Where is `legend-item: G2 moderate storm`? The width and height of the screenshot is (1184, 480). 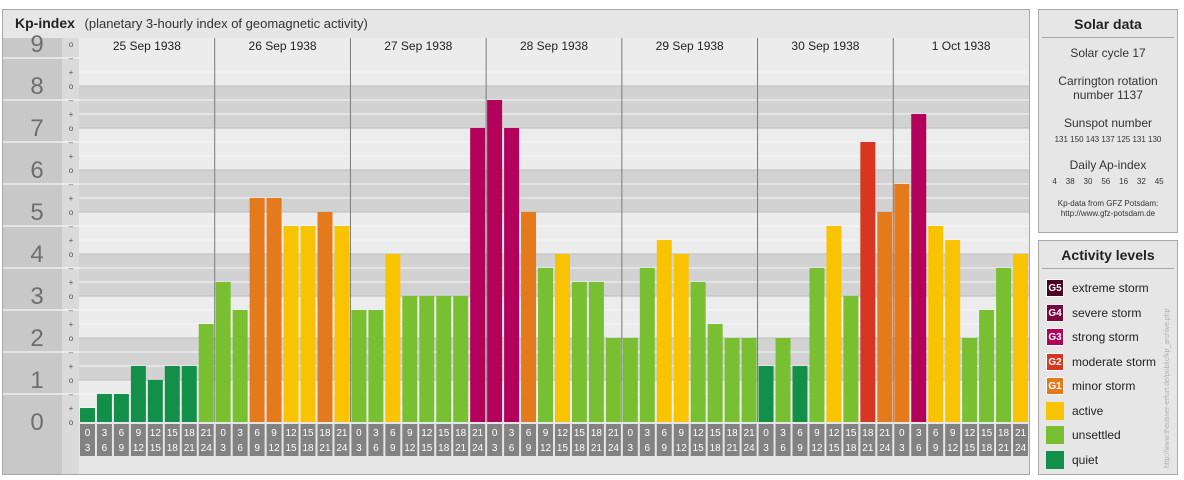 legend-item: G2 moderate storm is located at coordinates (1108, 362).